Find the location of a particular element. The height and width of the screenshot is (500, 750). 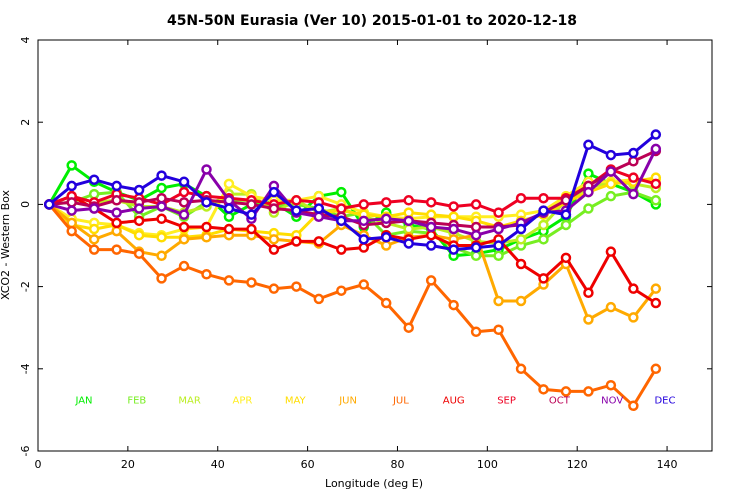

x-tick-label: 140 is located at coordinates (667, 464).